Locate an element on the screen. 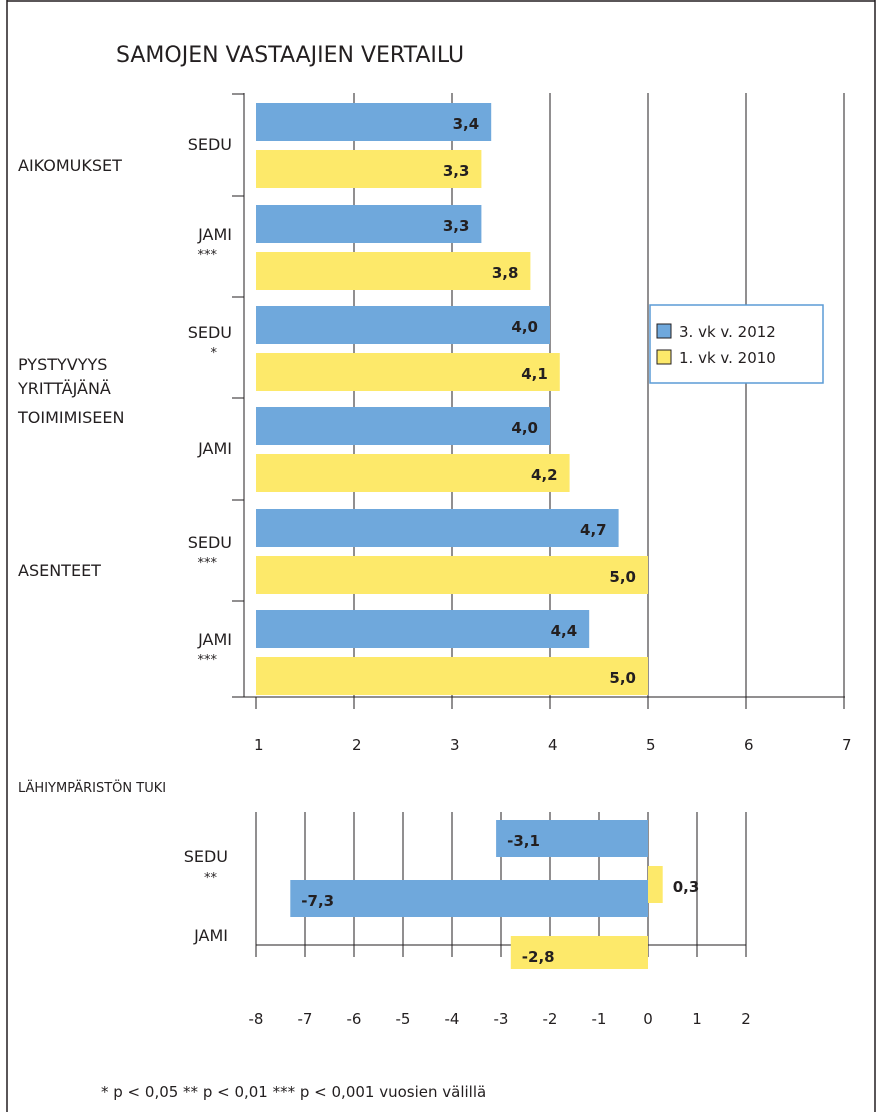 This screenshot has height=1116, width=883. data-label: -3,1 is located at coordinates (523, 841).